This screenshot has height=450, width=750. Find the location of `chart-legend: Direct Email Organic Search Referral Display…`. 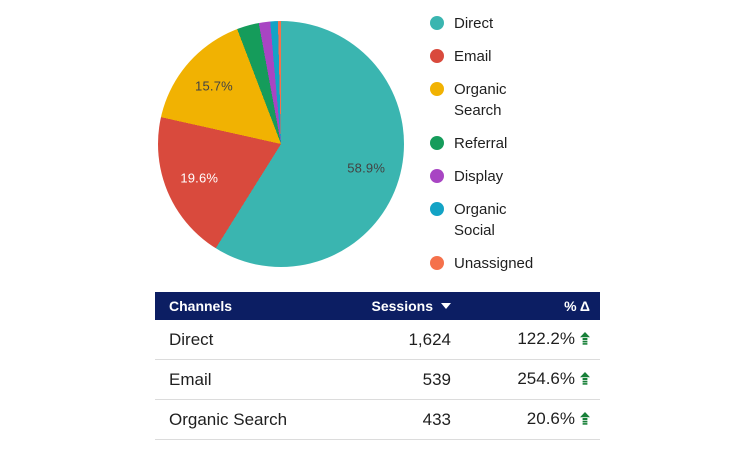

chart-legend: Direct Email Organic Search Referral Display… is located at coordinates (490, 149).